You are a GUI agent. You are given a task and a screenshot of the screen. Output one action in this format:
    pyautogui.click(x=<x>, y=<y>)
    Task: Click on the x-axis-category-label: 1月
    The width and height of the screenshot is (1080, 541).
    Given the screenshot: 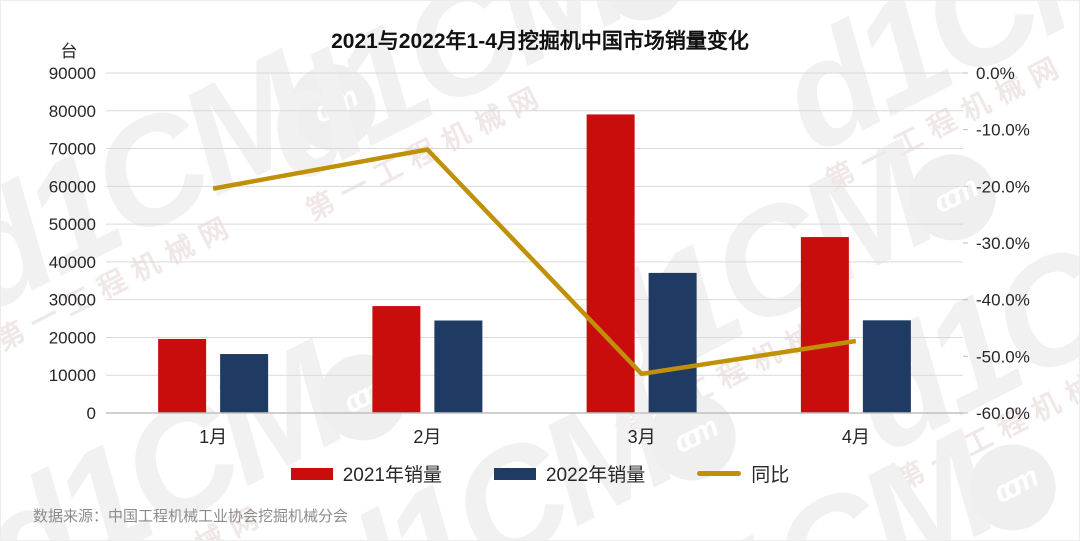 What is the action you would take?
    pyautogui.click(x=213, y=437)
    